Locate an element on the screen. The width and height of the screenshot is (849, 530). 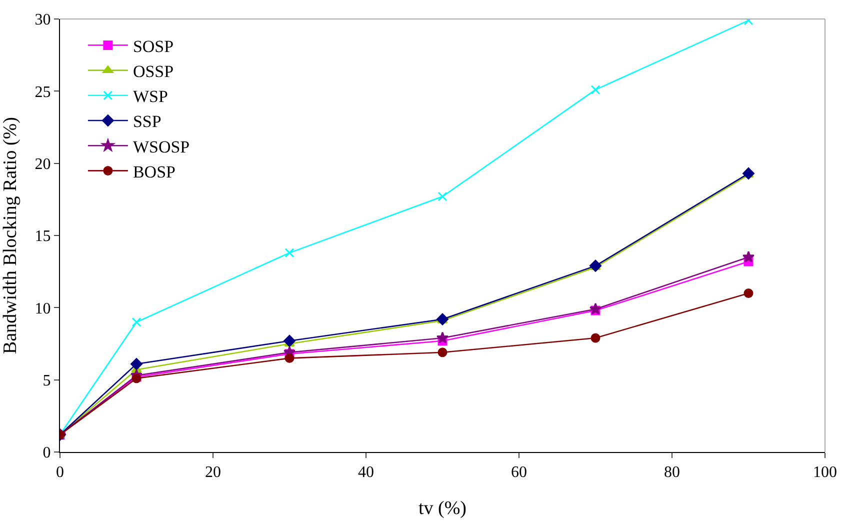
y-tick-label: 30 is located at coordinates (42, 20).